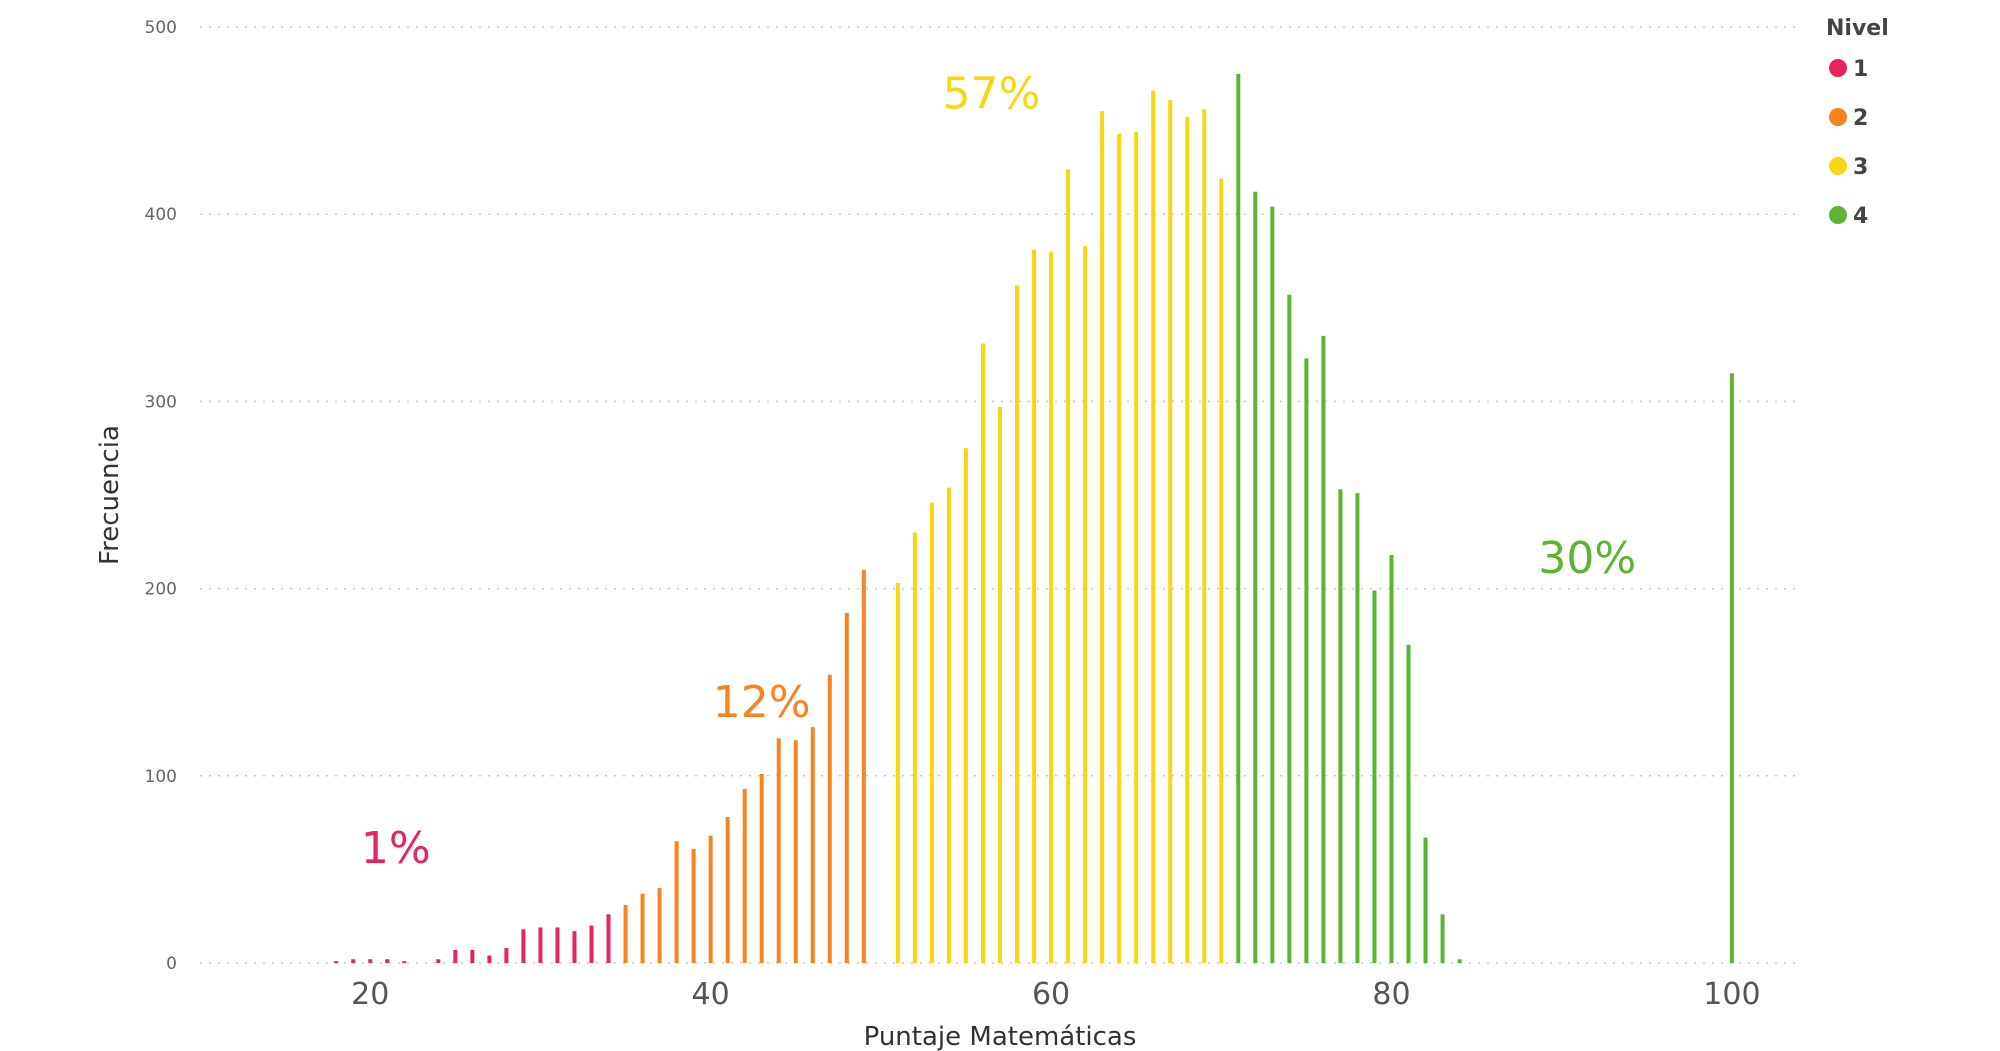 This screenshot has height=1051, width=2000. I want to click on y-axis-title: Frecuencia, so click(110, 495).